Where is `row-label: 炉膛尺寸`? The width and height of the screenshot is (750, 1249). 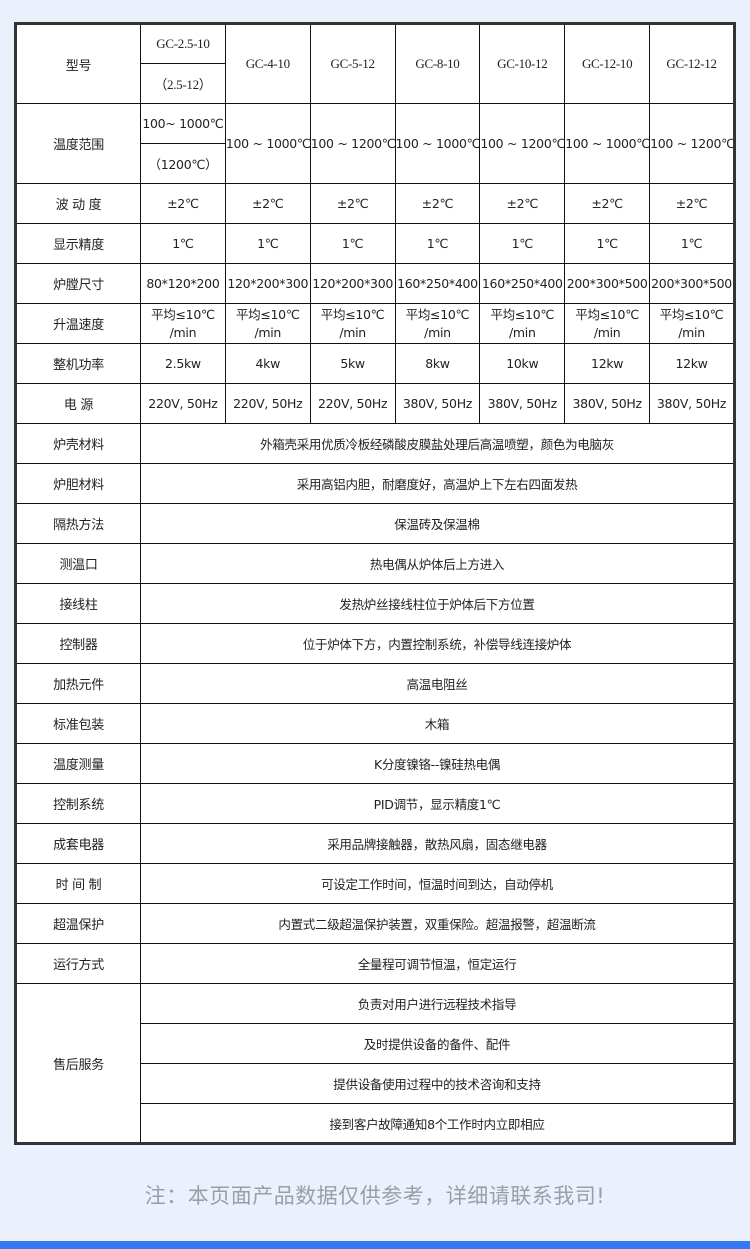 row-label: 炉膛尺寸 is located at coordinates (78, 283).